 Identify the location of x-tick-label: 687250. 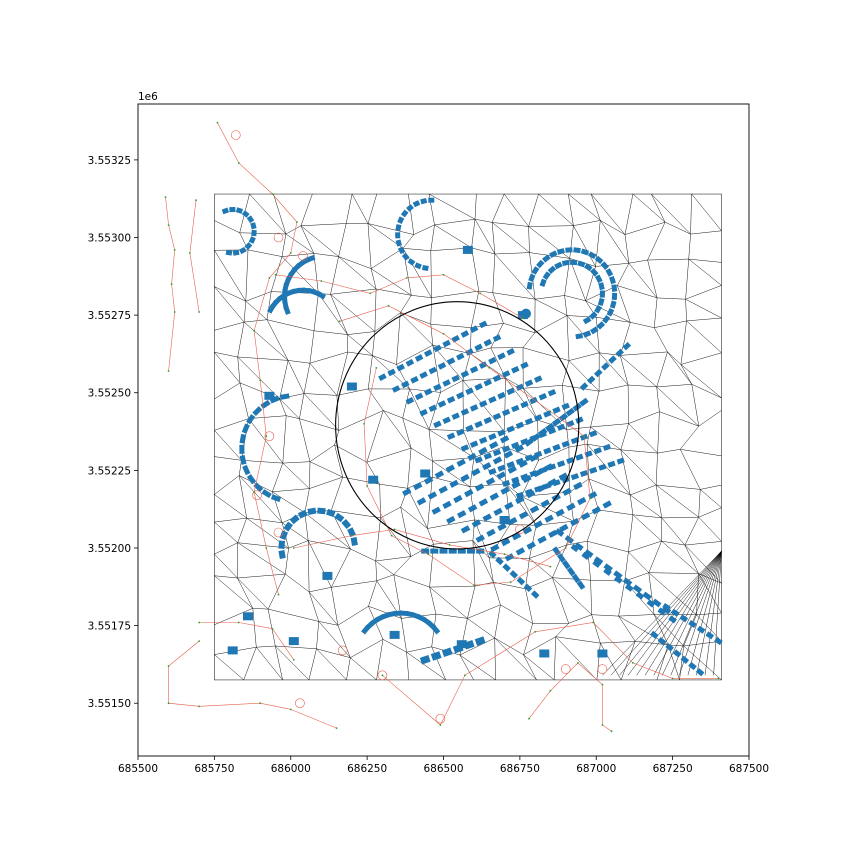
(673, 769).